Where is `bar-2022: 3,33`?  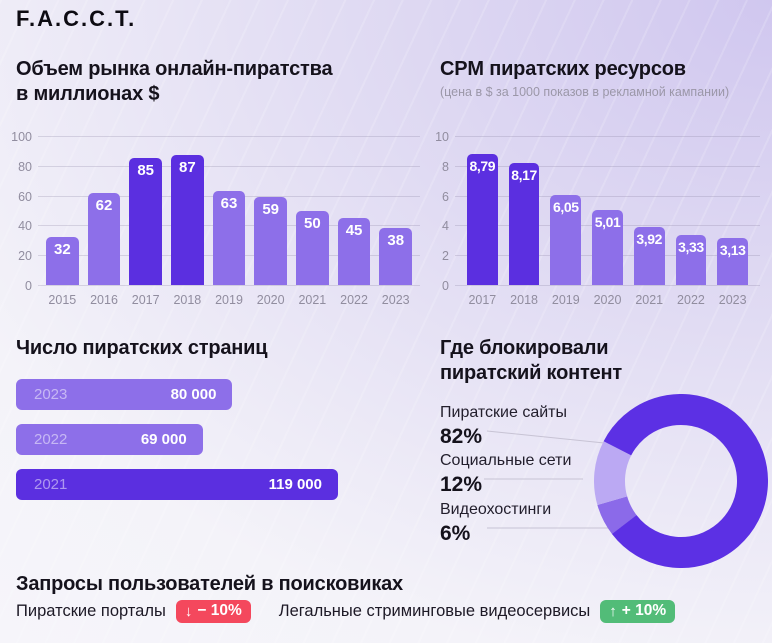 bar-2022: 3,33 is located at coordinates (691, 260).